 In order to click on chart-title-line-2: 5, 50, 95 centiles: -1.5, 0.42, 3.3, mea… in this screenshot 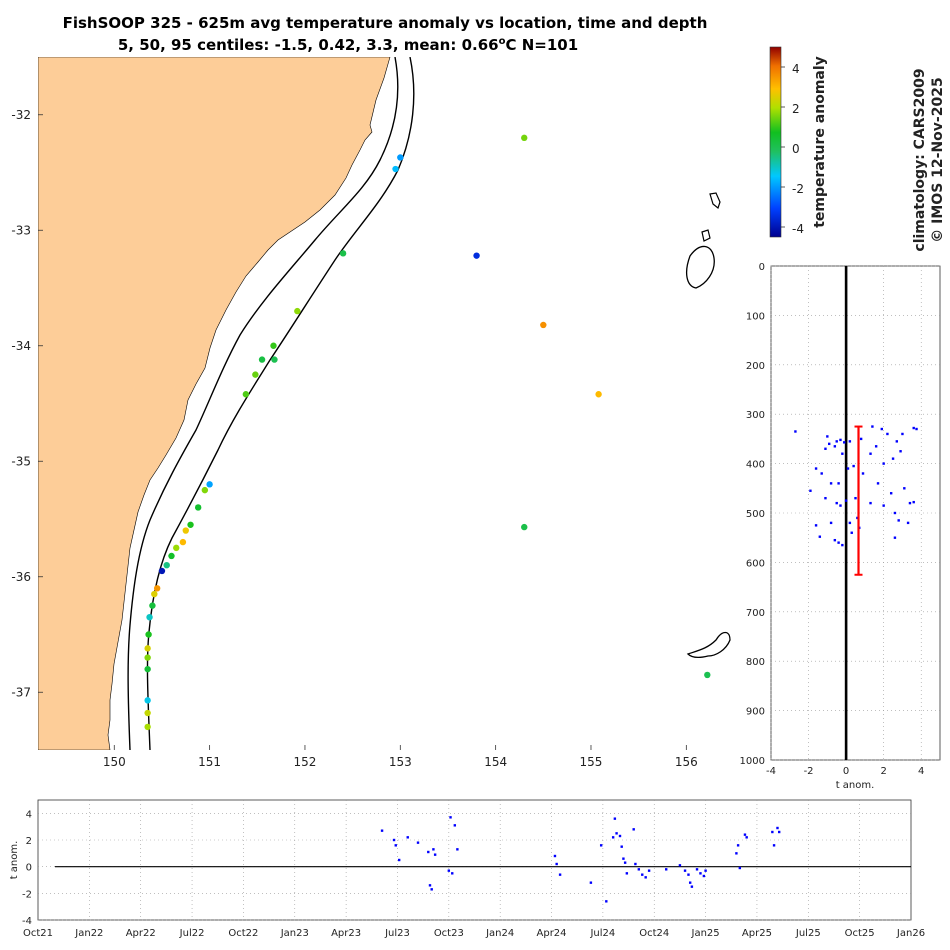, I will do `click(348, 45)`.